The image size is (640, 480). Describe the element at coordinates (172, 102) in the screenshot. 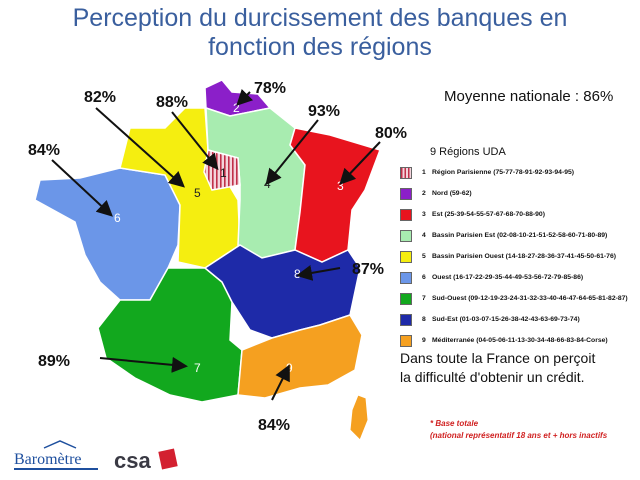

I see `percent-region-1: 88%` at that location.